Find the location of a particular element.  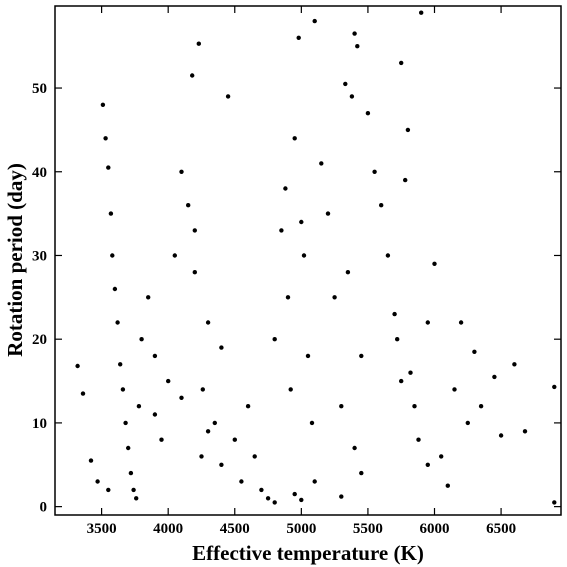

x-tick-label: 4500 is located at coordinates (235, 529).